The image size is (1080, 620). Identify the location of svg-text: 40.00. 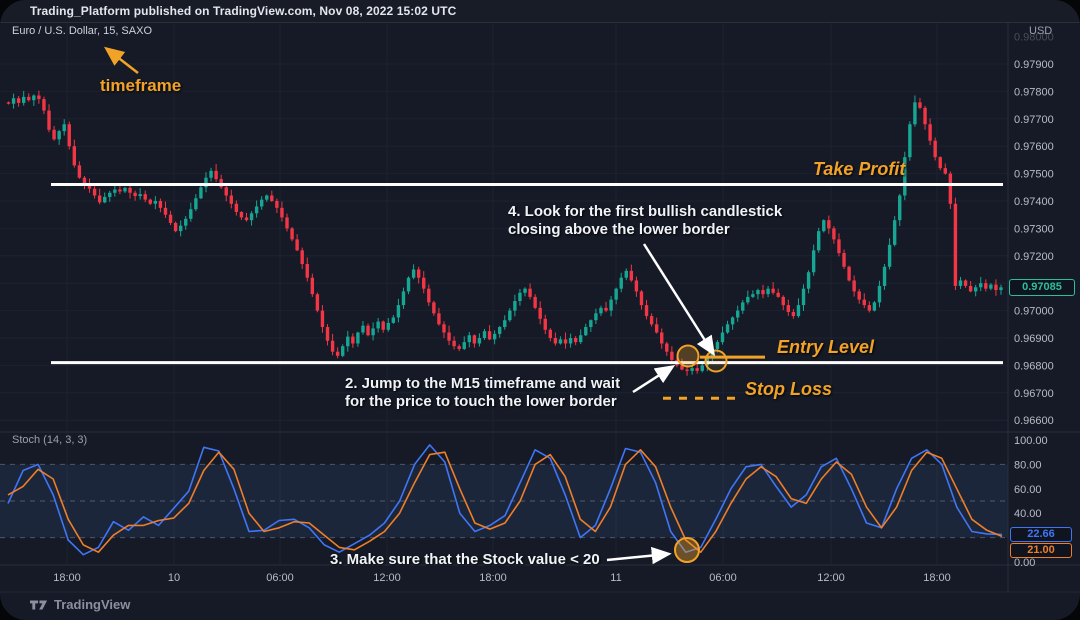
(1028, 514).